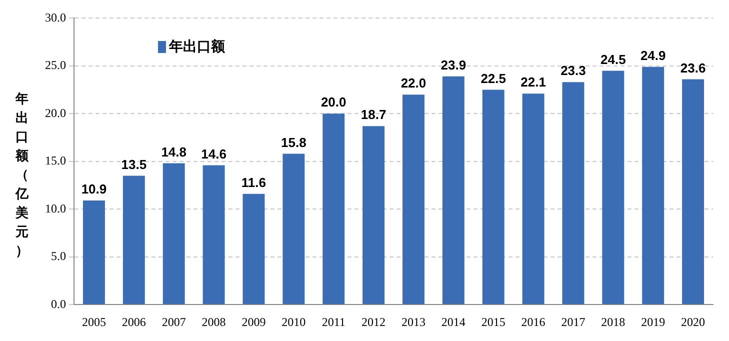  I want to click on data-label: 23.3, so click(573, 70).